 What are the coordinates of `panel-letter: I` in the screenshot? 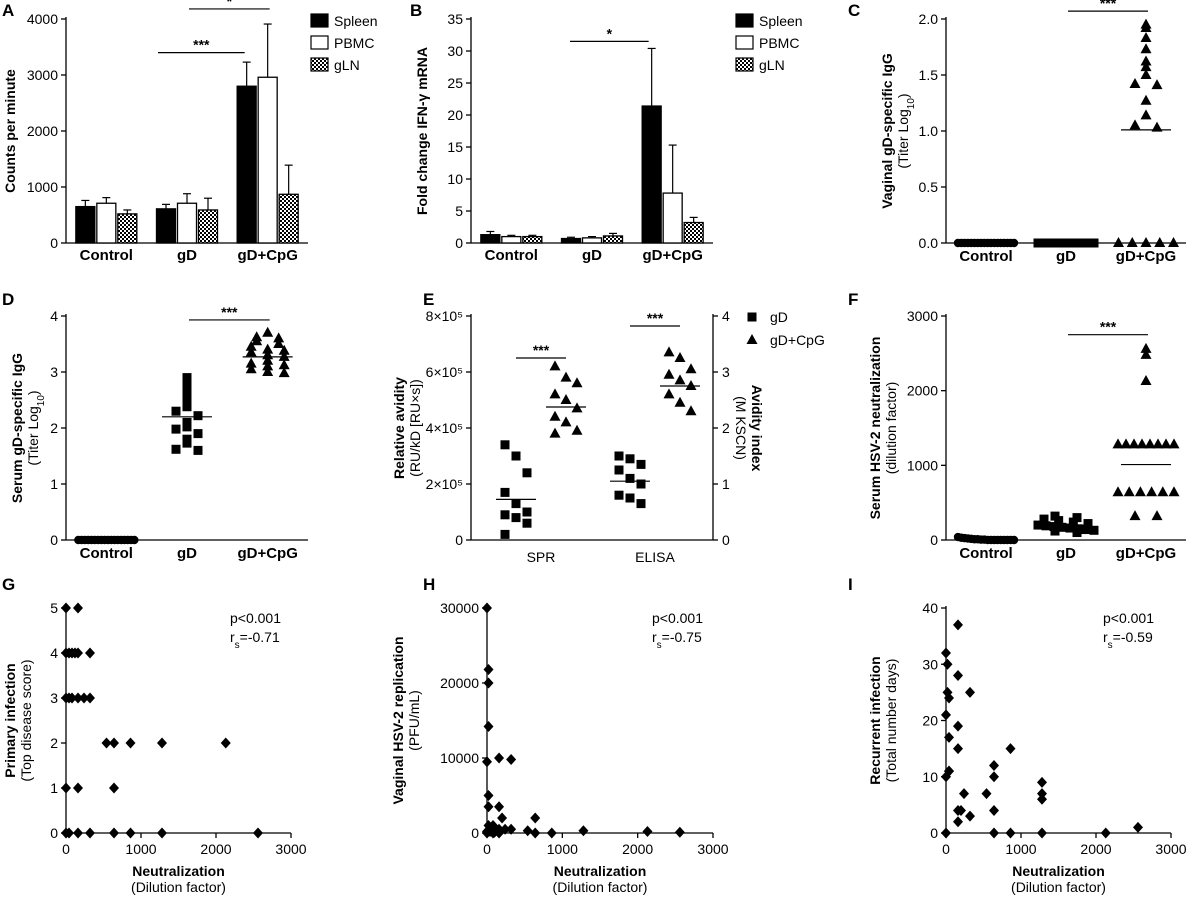 It's located at (850, 584).